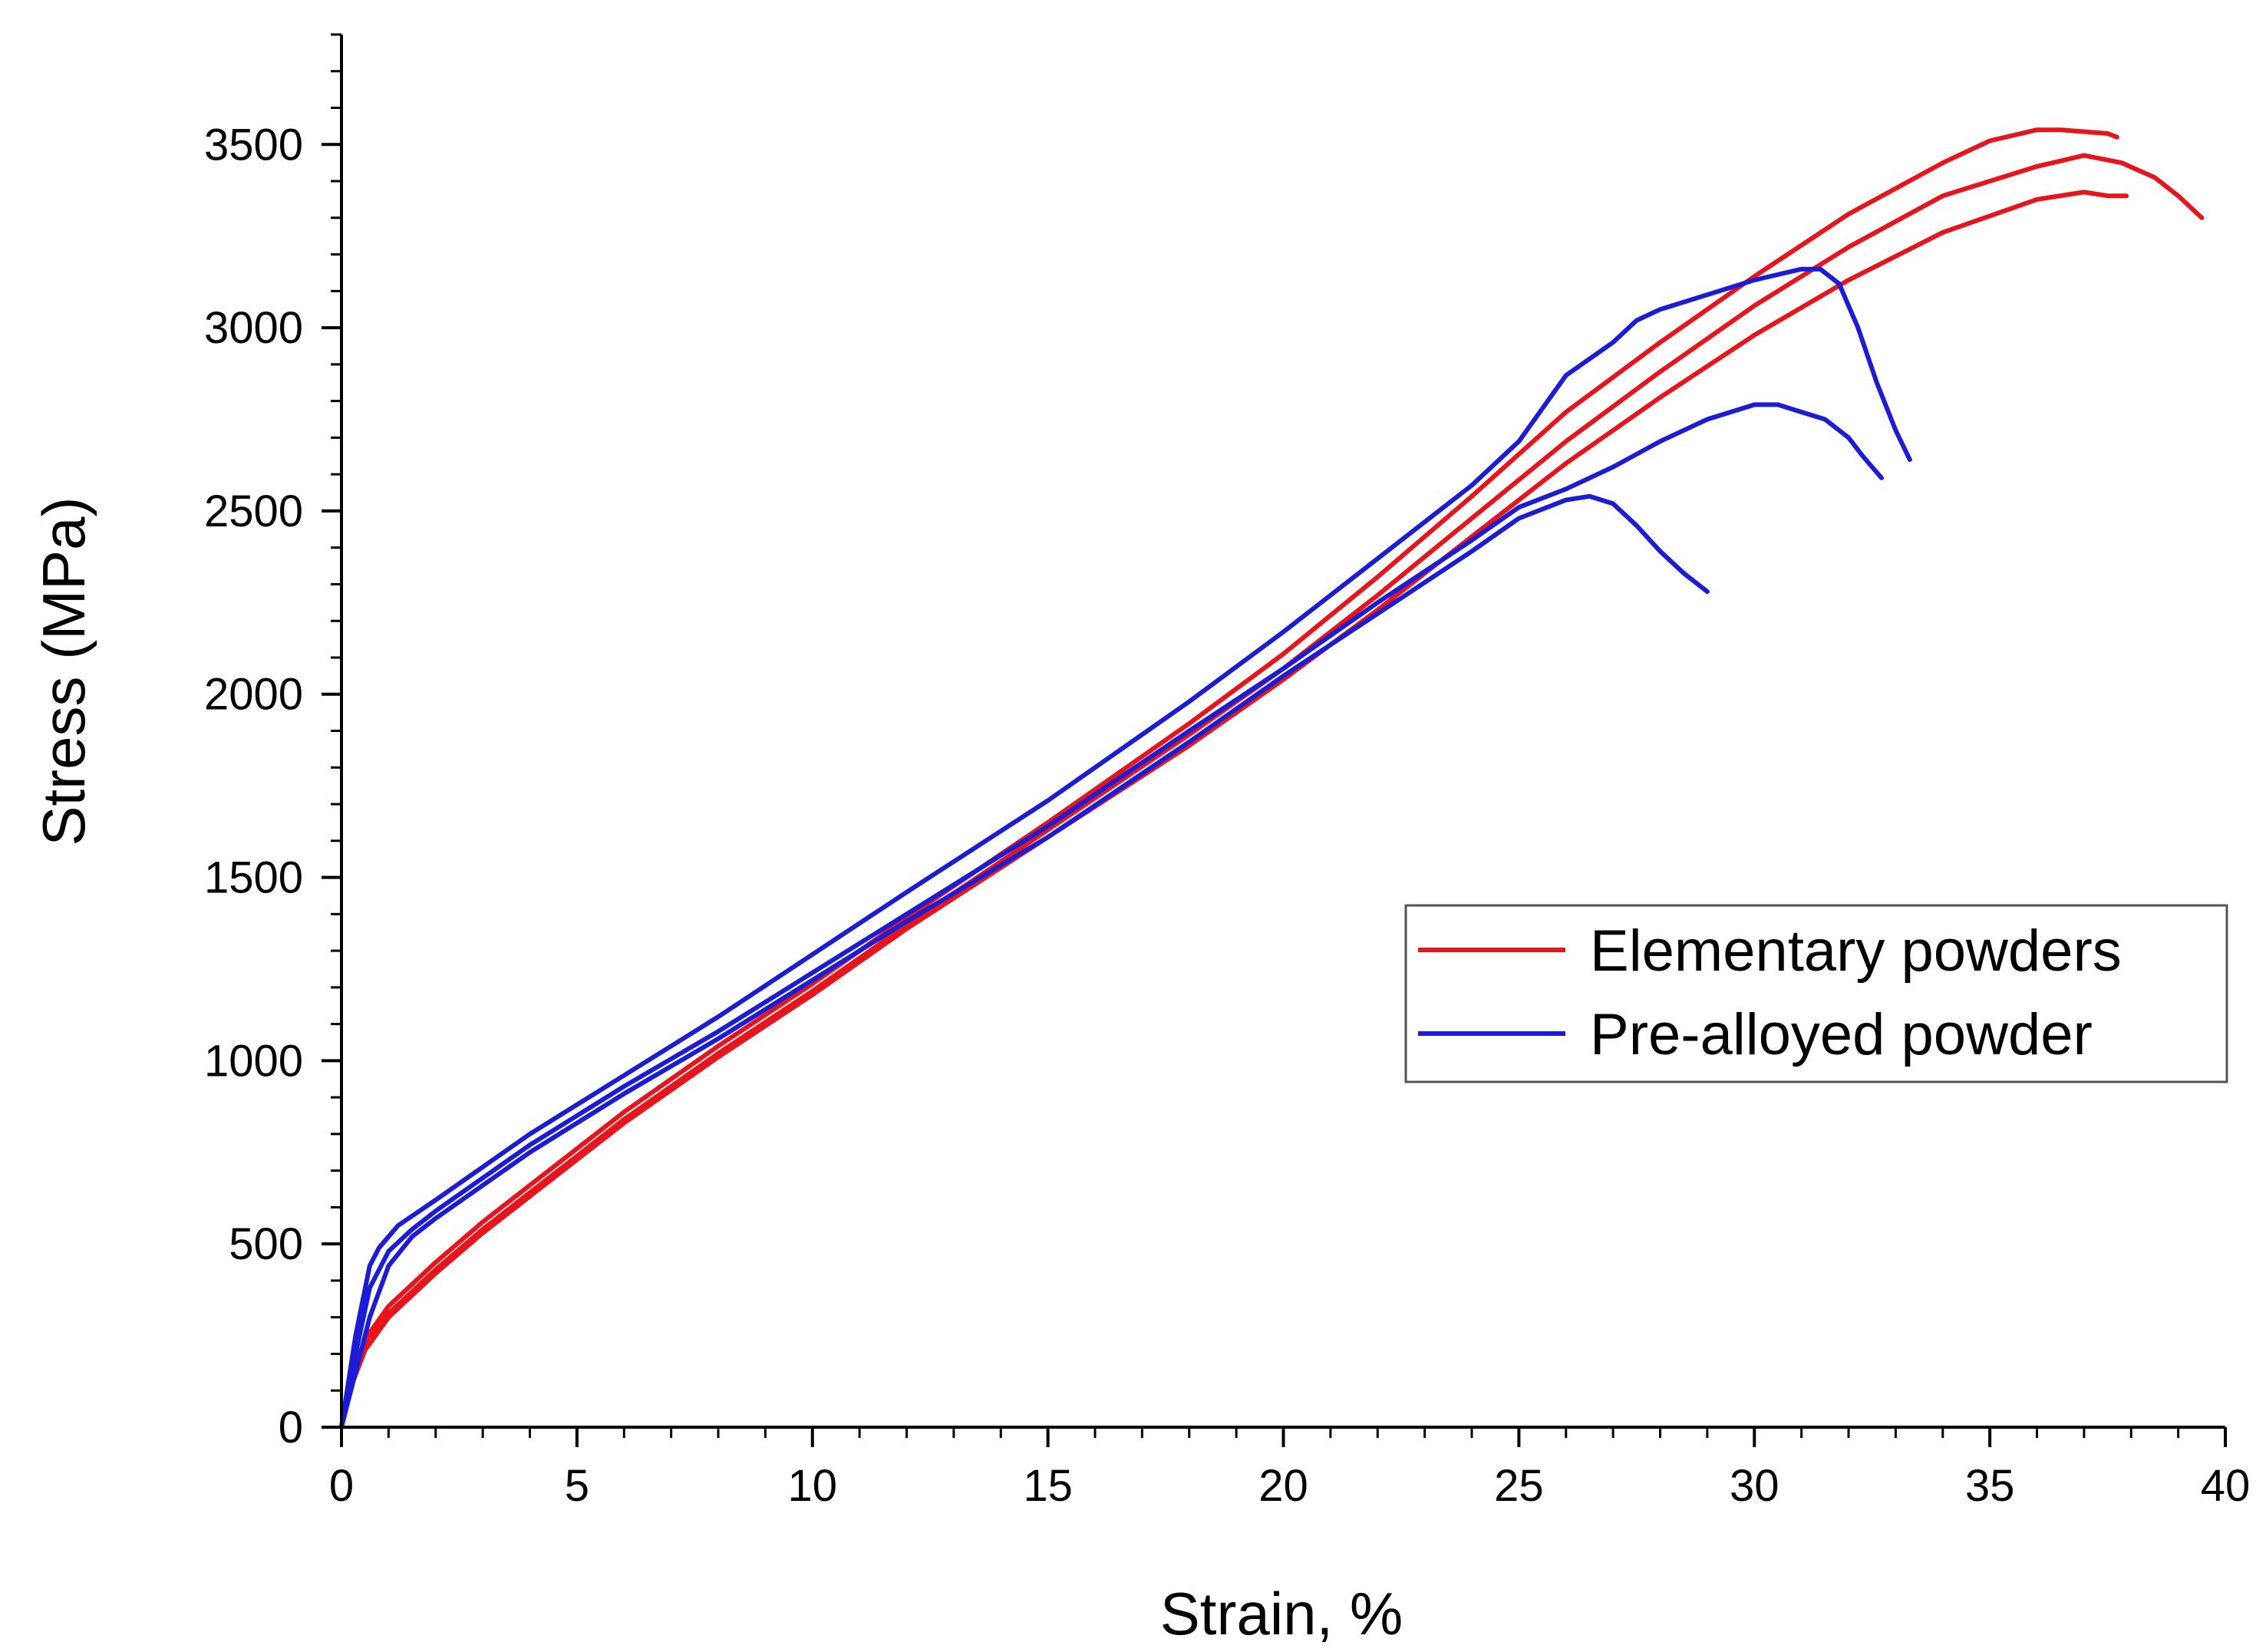 The width and height of the screenshot is (2266, 1652). Describe the element at coordinates (253, 145) in the screenshot. I see `y-tick-label-3500: 3500` at that location.